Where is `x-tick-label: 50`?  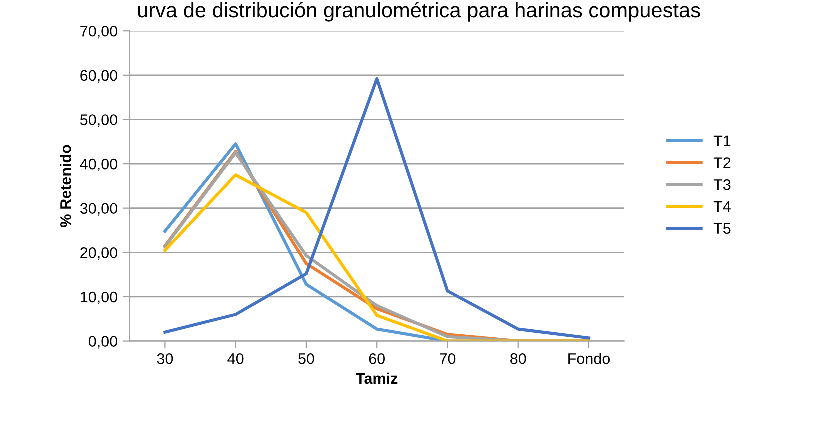
x-tick-label: 50 is located at coordinates (306, 358).